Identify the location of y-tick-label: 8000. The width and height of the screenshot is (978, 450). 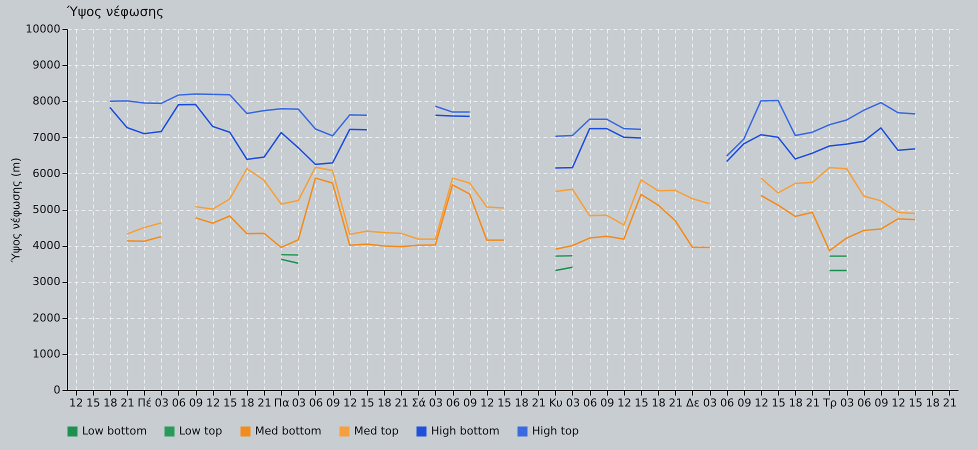
(46, 101).